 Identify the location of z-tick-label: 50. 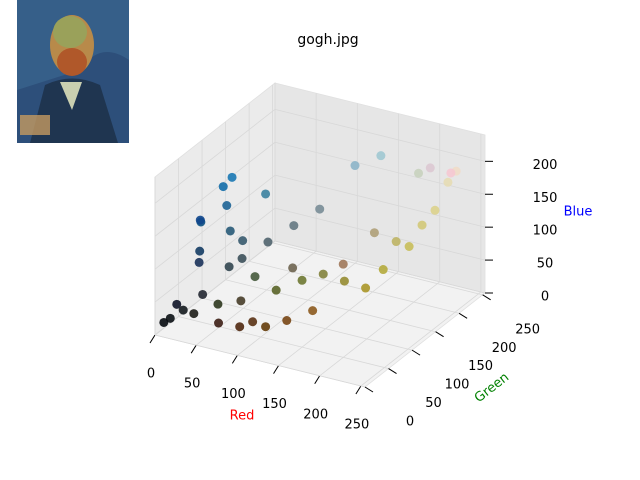
(545, 264).